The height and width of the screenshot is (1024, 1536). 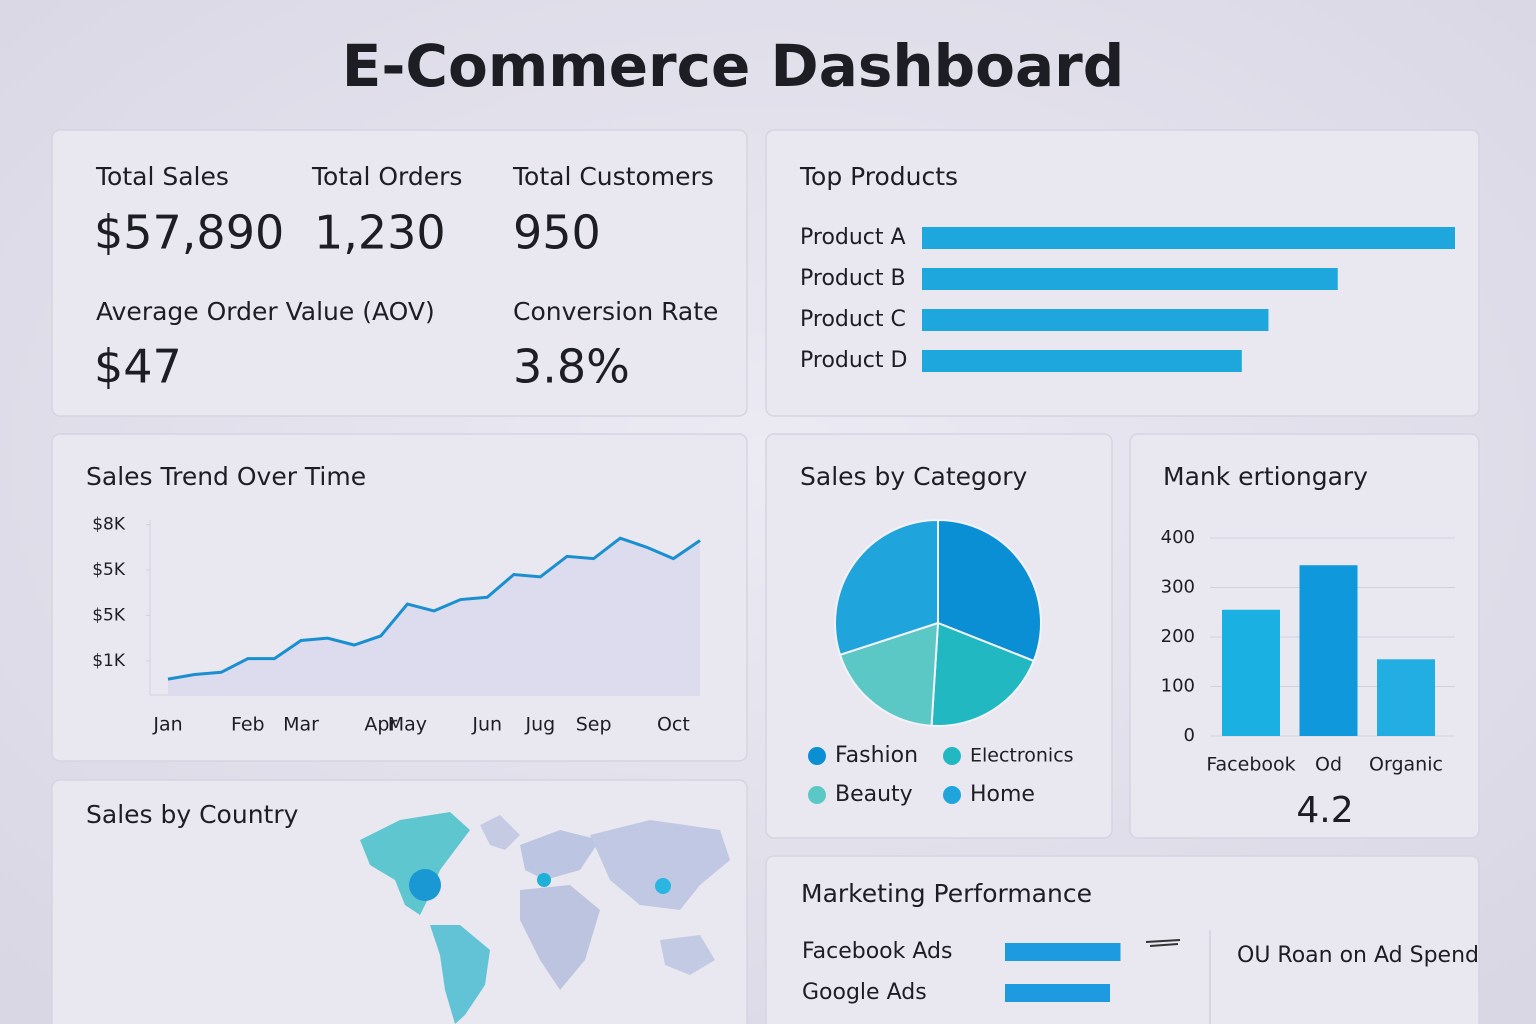 What do you see at coordinates (1406, 765) in the screenshot?
I see `x-tick-label: Organic` at bounding box center [1406, 765].